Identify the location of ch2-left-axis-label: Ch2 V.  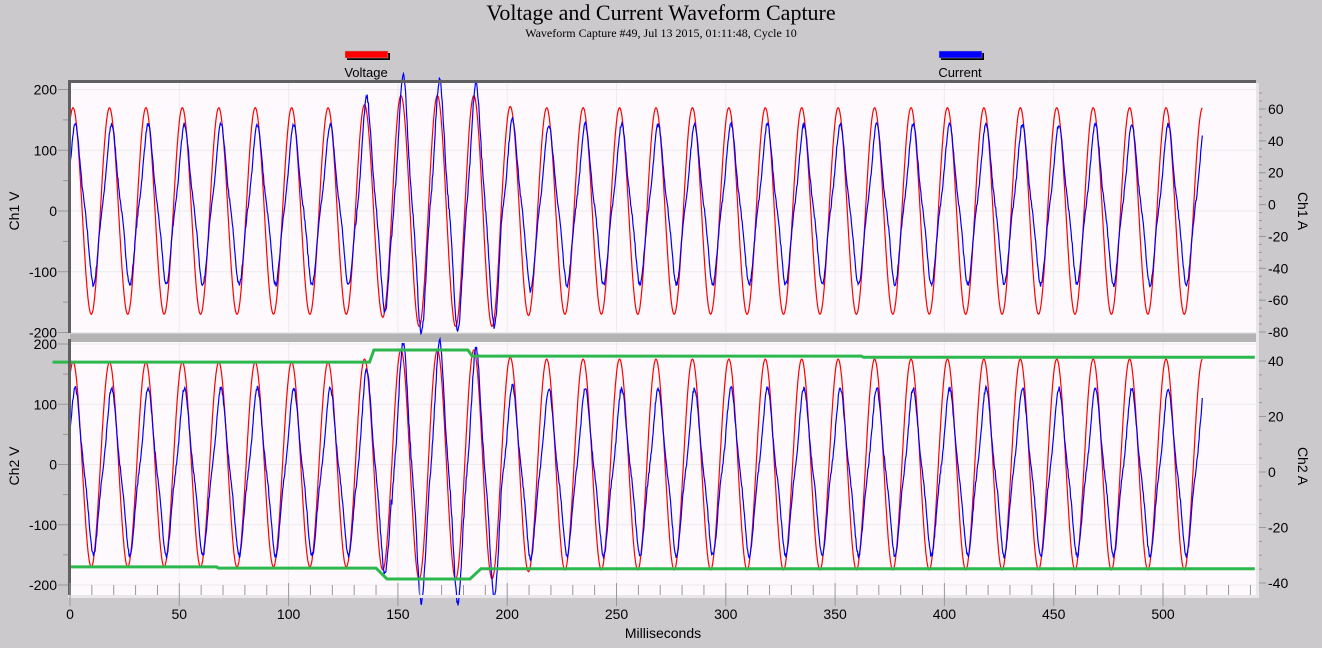
(14, 466).